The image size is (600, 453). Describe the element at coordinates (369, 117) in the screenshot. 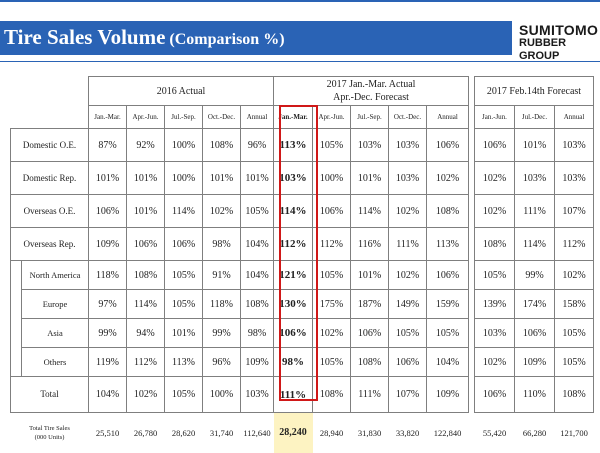

I see `col-header-2017: Jul.-Sep.` at that location.